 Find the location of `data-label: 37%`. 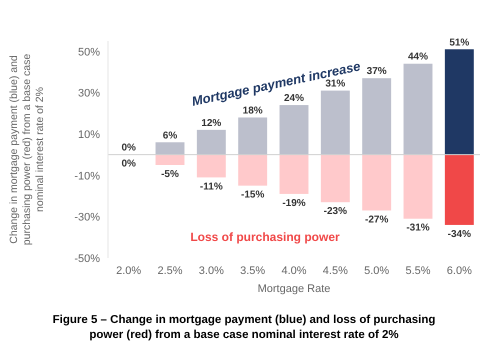

data-label: 37% is located at coordinates (376, 72).